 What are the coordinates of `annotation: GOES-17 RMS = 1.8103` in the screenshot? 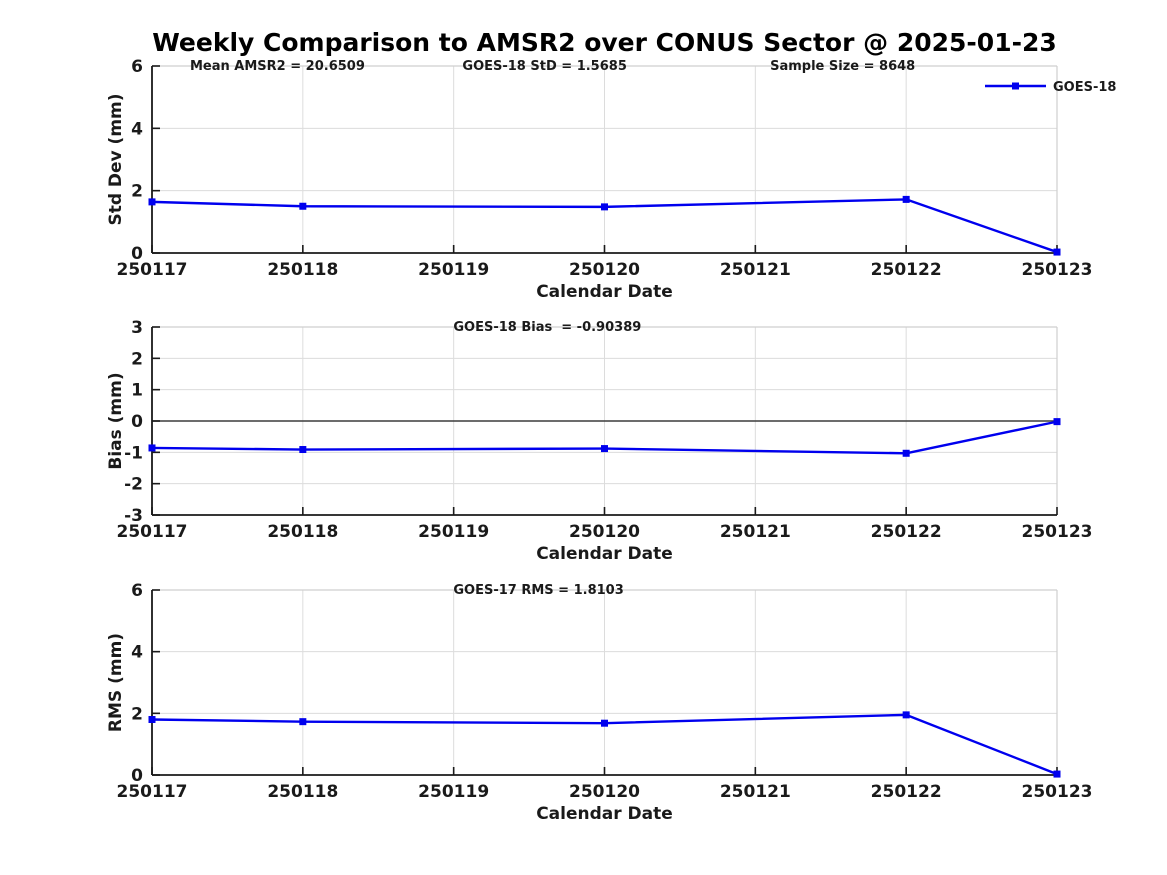 It's located at (538, 590).